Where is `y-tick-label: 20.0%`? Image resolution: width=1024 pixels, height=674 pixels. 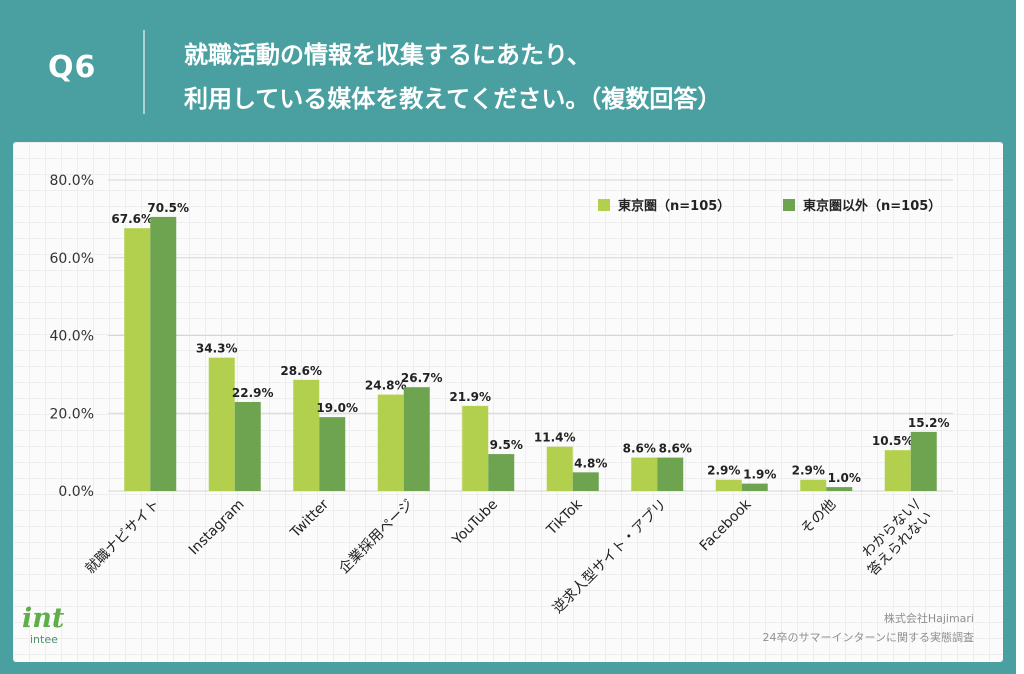 y-tick-label: 20.0% is located at coordinates (72, 414).